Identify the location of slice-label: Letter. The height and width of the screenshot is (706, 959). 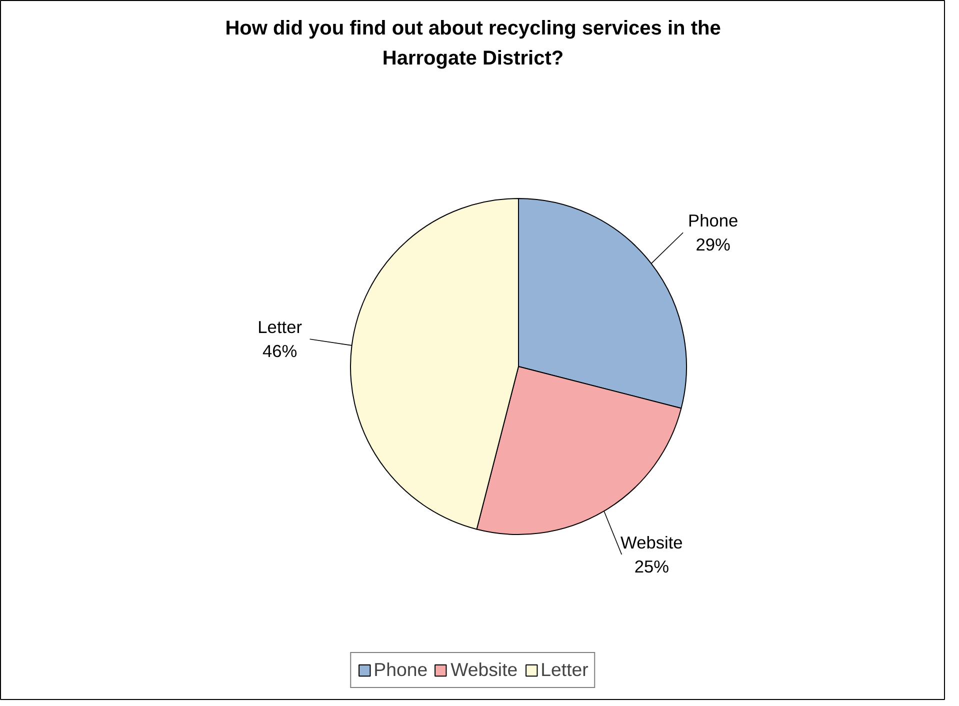
(280, 327).